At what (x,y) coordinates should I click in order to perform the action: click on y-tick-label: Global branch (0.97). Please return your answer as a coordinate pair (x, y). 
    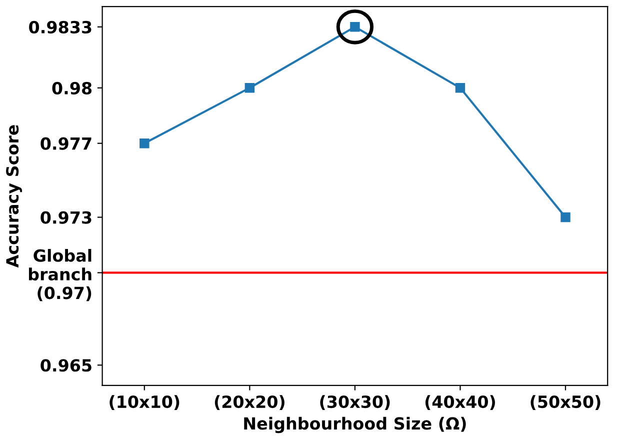
    Looking at the image, I should click on (60, 275).